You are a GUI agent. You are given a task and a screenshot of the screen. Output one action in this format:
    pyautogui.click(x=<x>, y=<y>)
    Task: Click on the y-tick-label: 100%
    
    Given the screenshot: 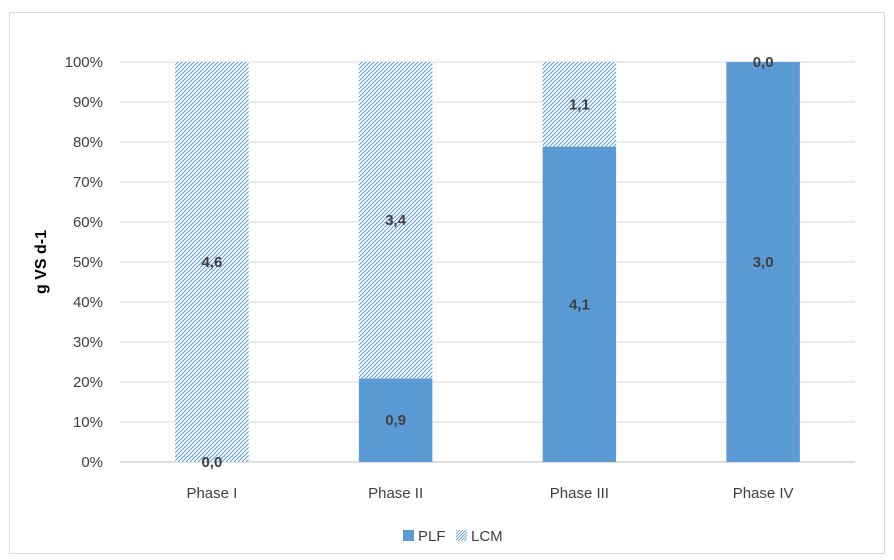 What is the action you would take?
    pyautogui.click(x=84, y=62)
    